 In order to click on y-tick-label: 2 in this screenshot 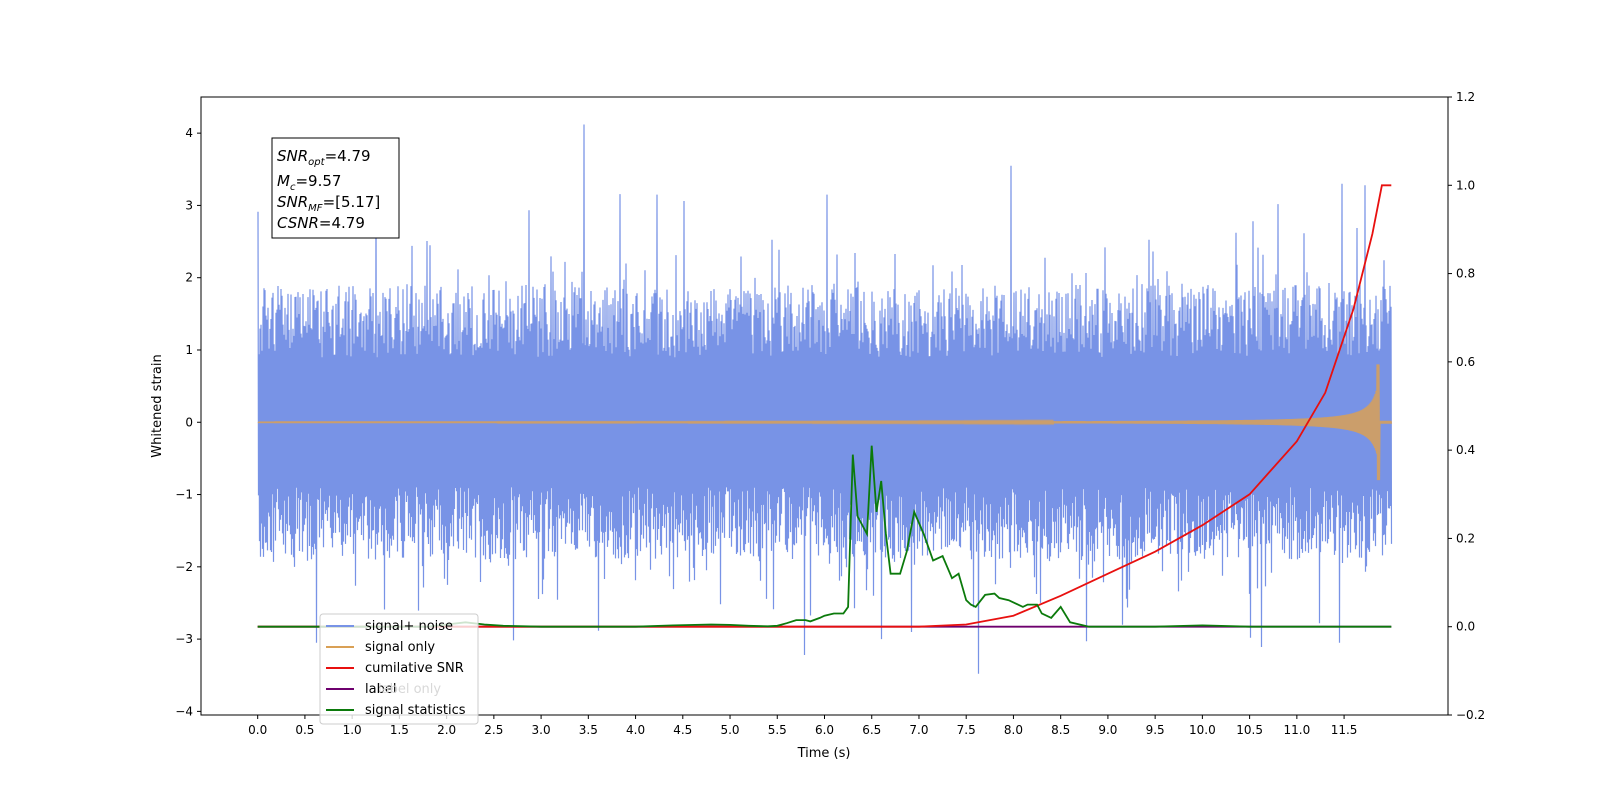, I will do `click(189, 278)`.